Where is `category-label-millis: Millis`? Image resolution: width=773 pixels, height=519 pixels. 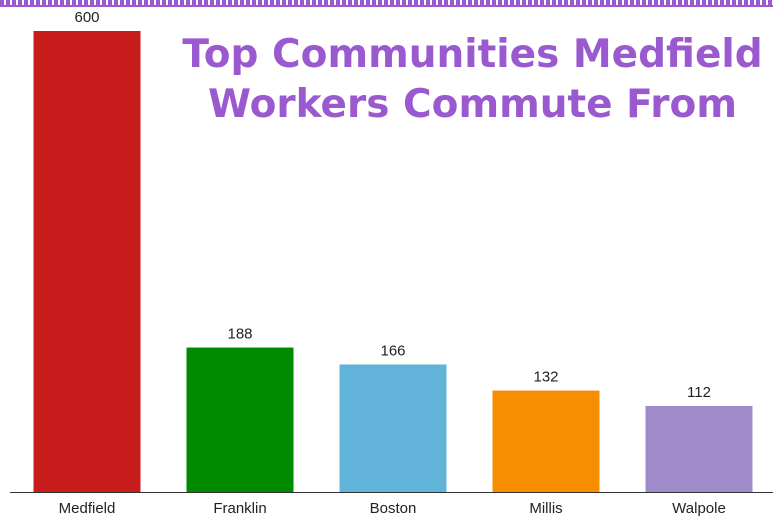
category-label-millis: Millis is located at coordinates (545, 508).